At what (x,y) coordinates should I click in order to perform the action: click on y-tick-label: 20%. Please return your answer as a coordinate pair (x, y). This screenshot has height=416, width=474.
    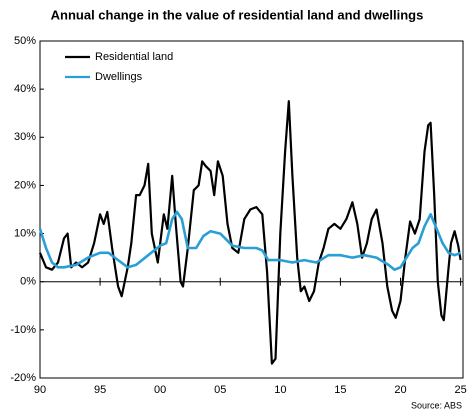
    Looking at the image, I should click on (25, 185).